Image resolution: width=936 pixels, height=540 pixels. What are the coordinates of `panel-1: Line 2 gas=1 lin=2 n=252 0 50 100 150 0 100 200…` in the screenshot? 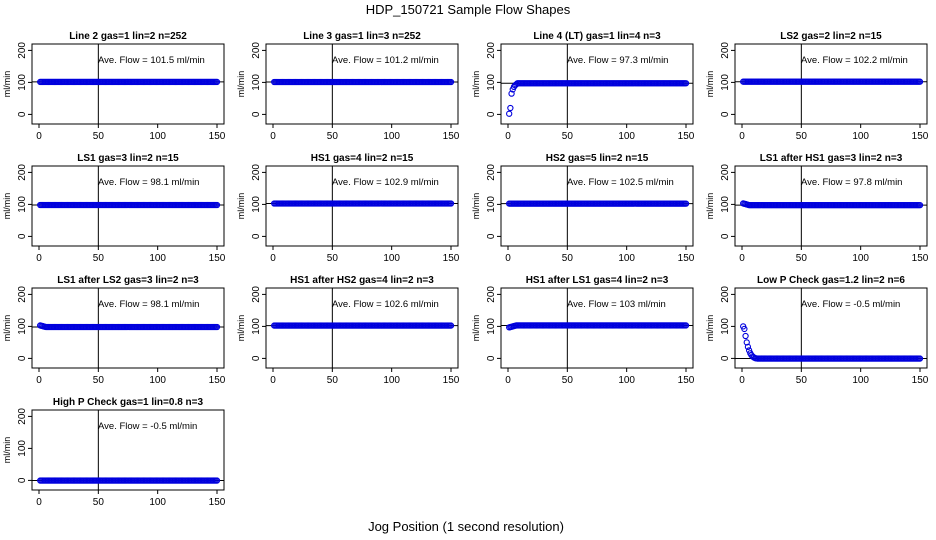 It's located at (114, 86).